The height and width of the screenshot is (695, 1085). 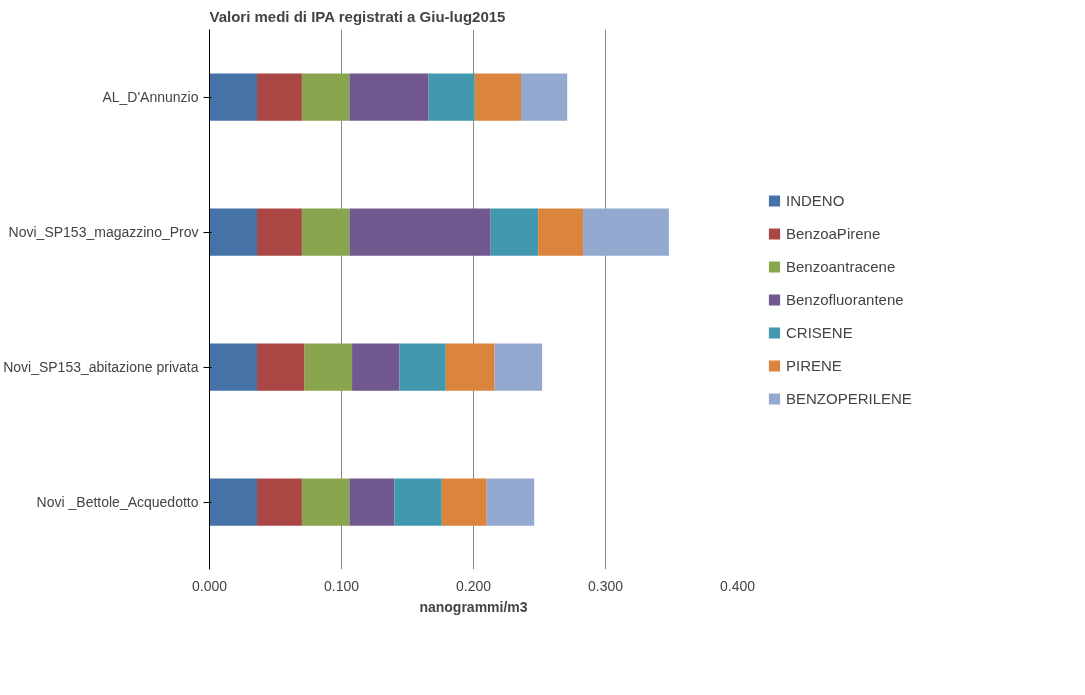 What do you see at coordinates (815, 200) in the screenshot?
I see `legend-label: INDENO` at bounding box center [815, 200].